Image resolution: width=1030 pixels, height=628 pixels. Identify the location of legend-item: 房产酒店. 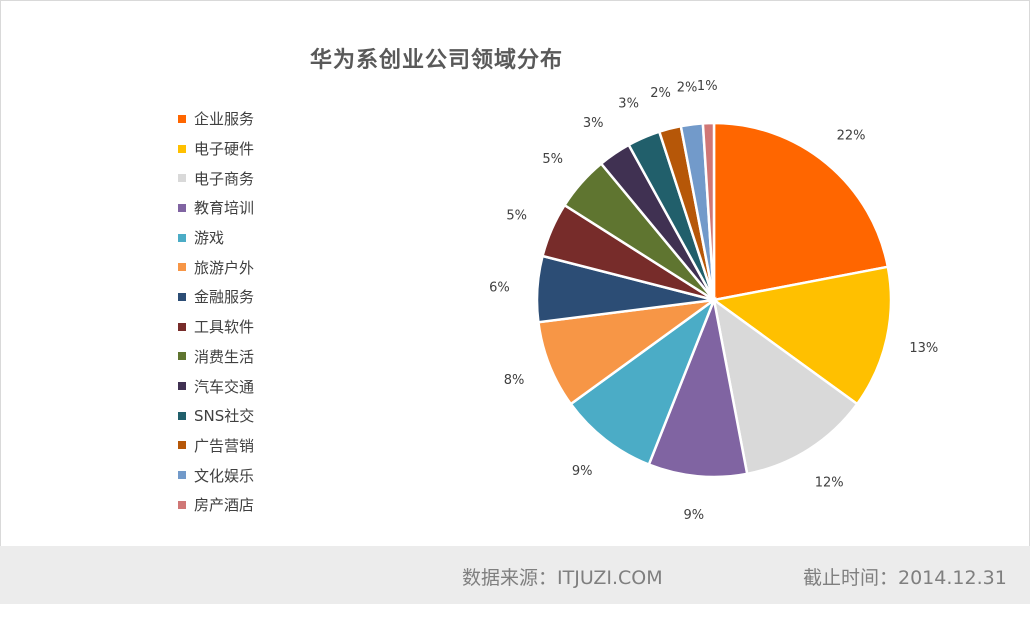
(216, 505).